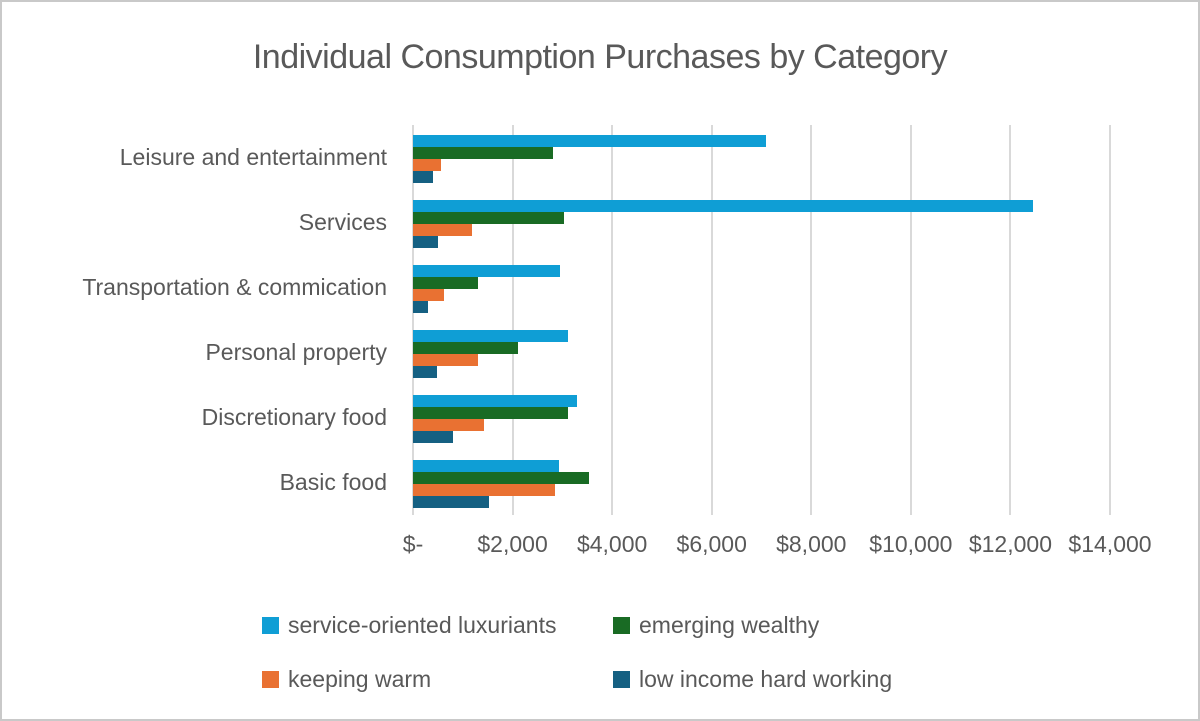 The width and height of the screenshot is (1200, 721). I want to click on legend-item: keeping warm, so click(346, 679).